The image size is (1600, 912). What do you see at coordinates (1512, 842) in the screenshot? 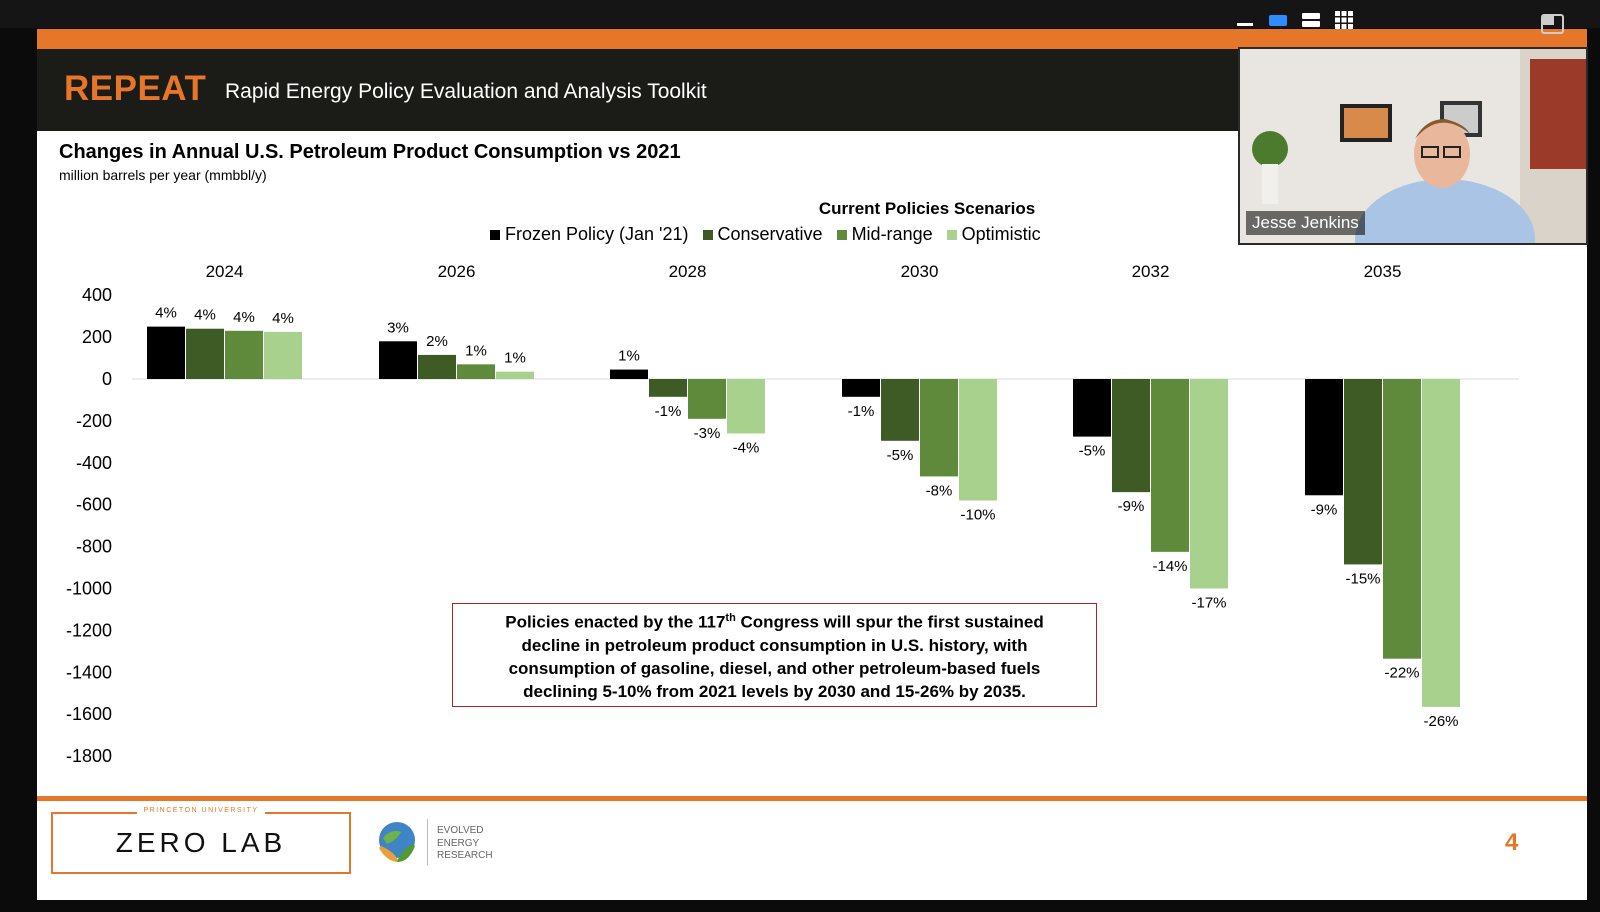
I see `page-number: 4` at bounding box center [1512, 842].